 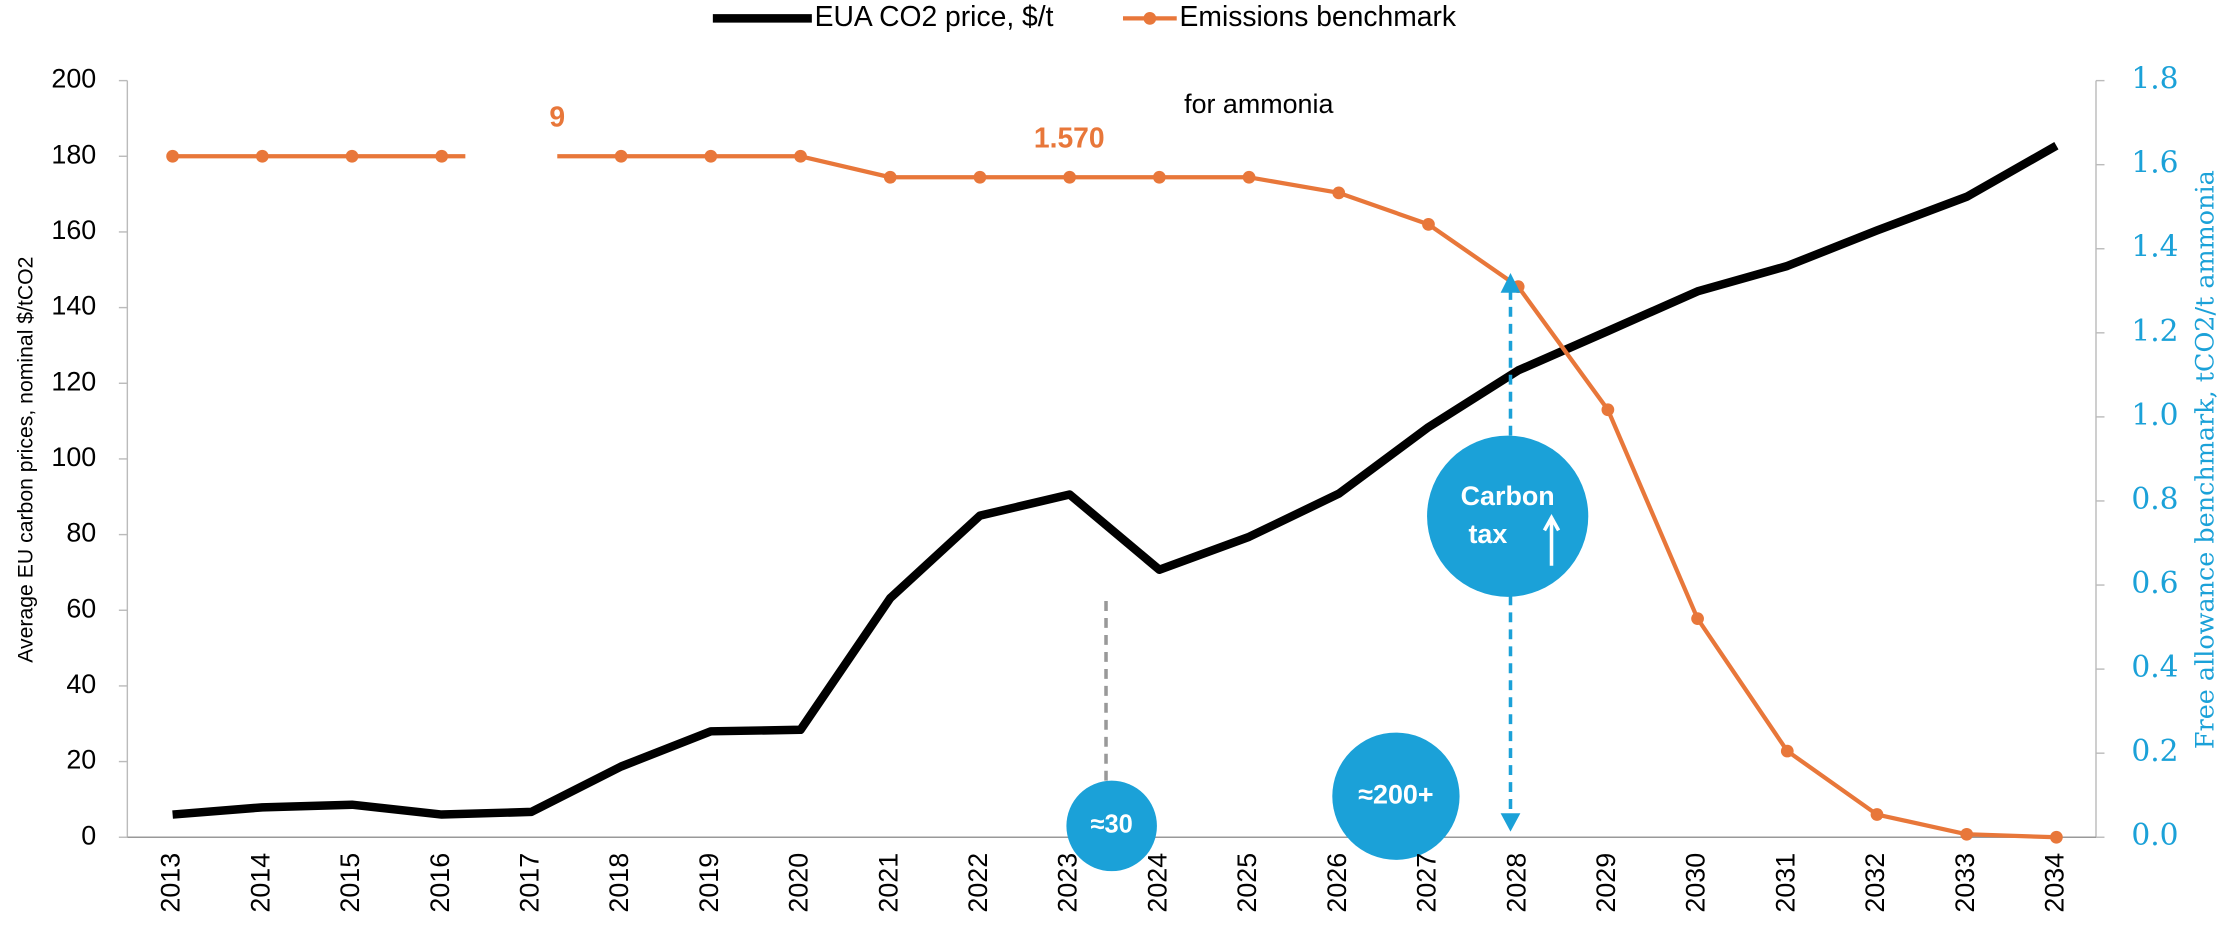 I want to click on legend-label: Emissions benchmark, so click(x=1318, y=16).